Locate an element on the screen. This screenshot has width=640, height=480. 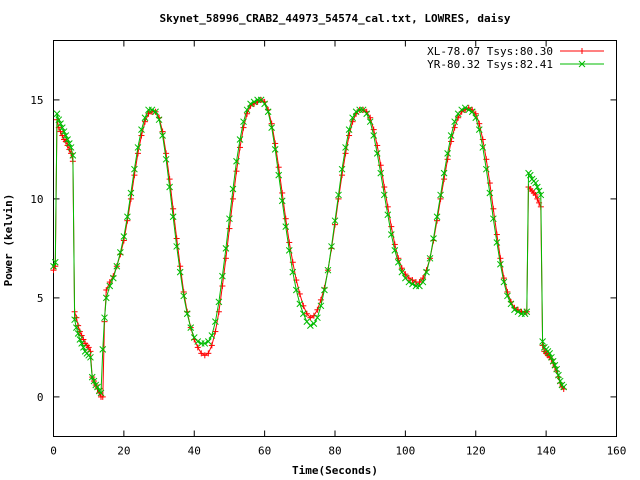
x-tick-label: 40 is located at coordinates (194, 451).